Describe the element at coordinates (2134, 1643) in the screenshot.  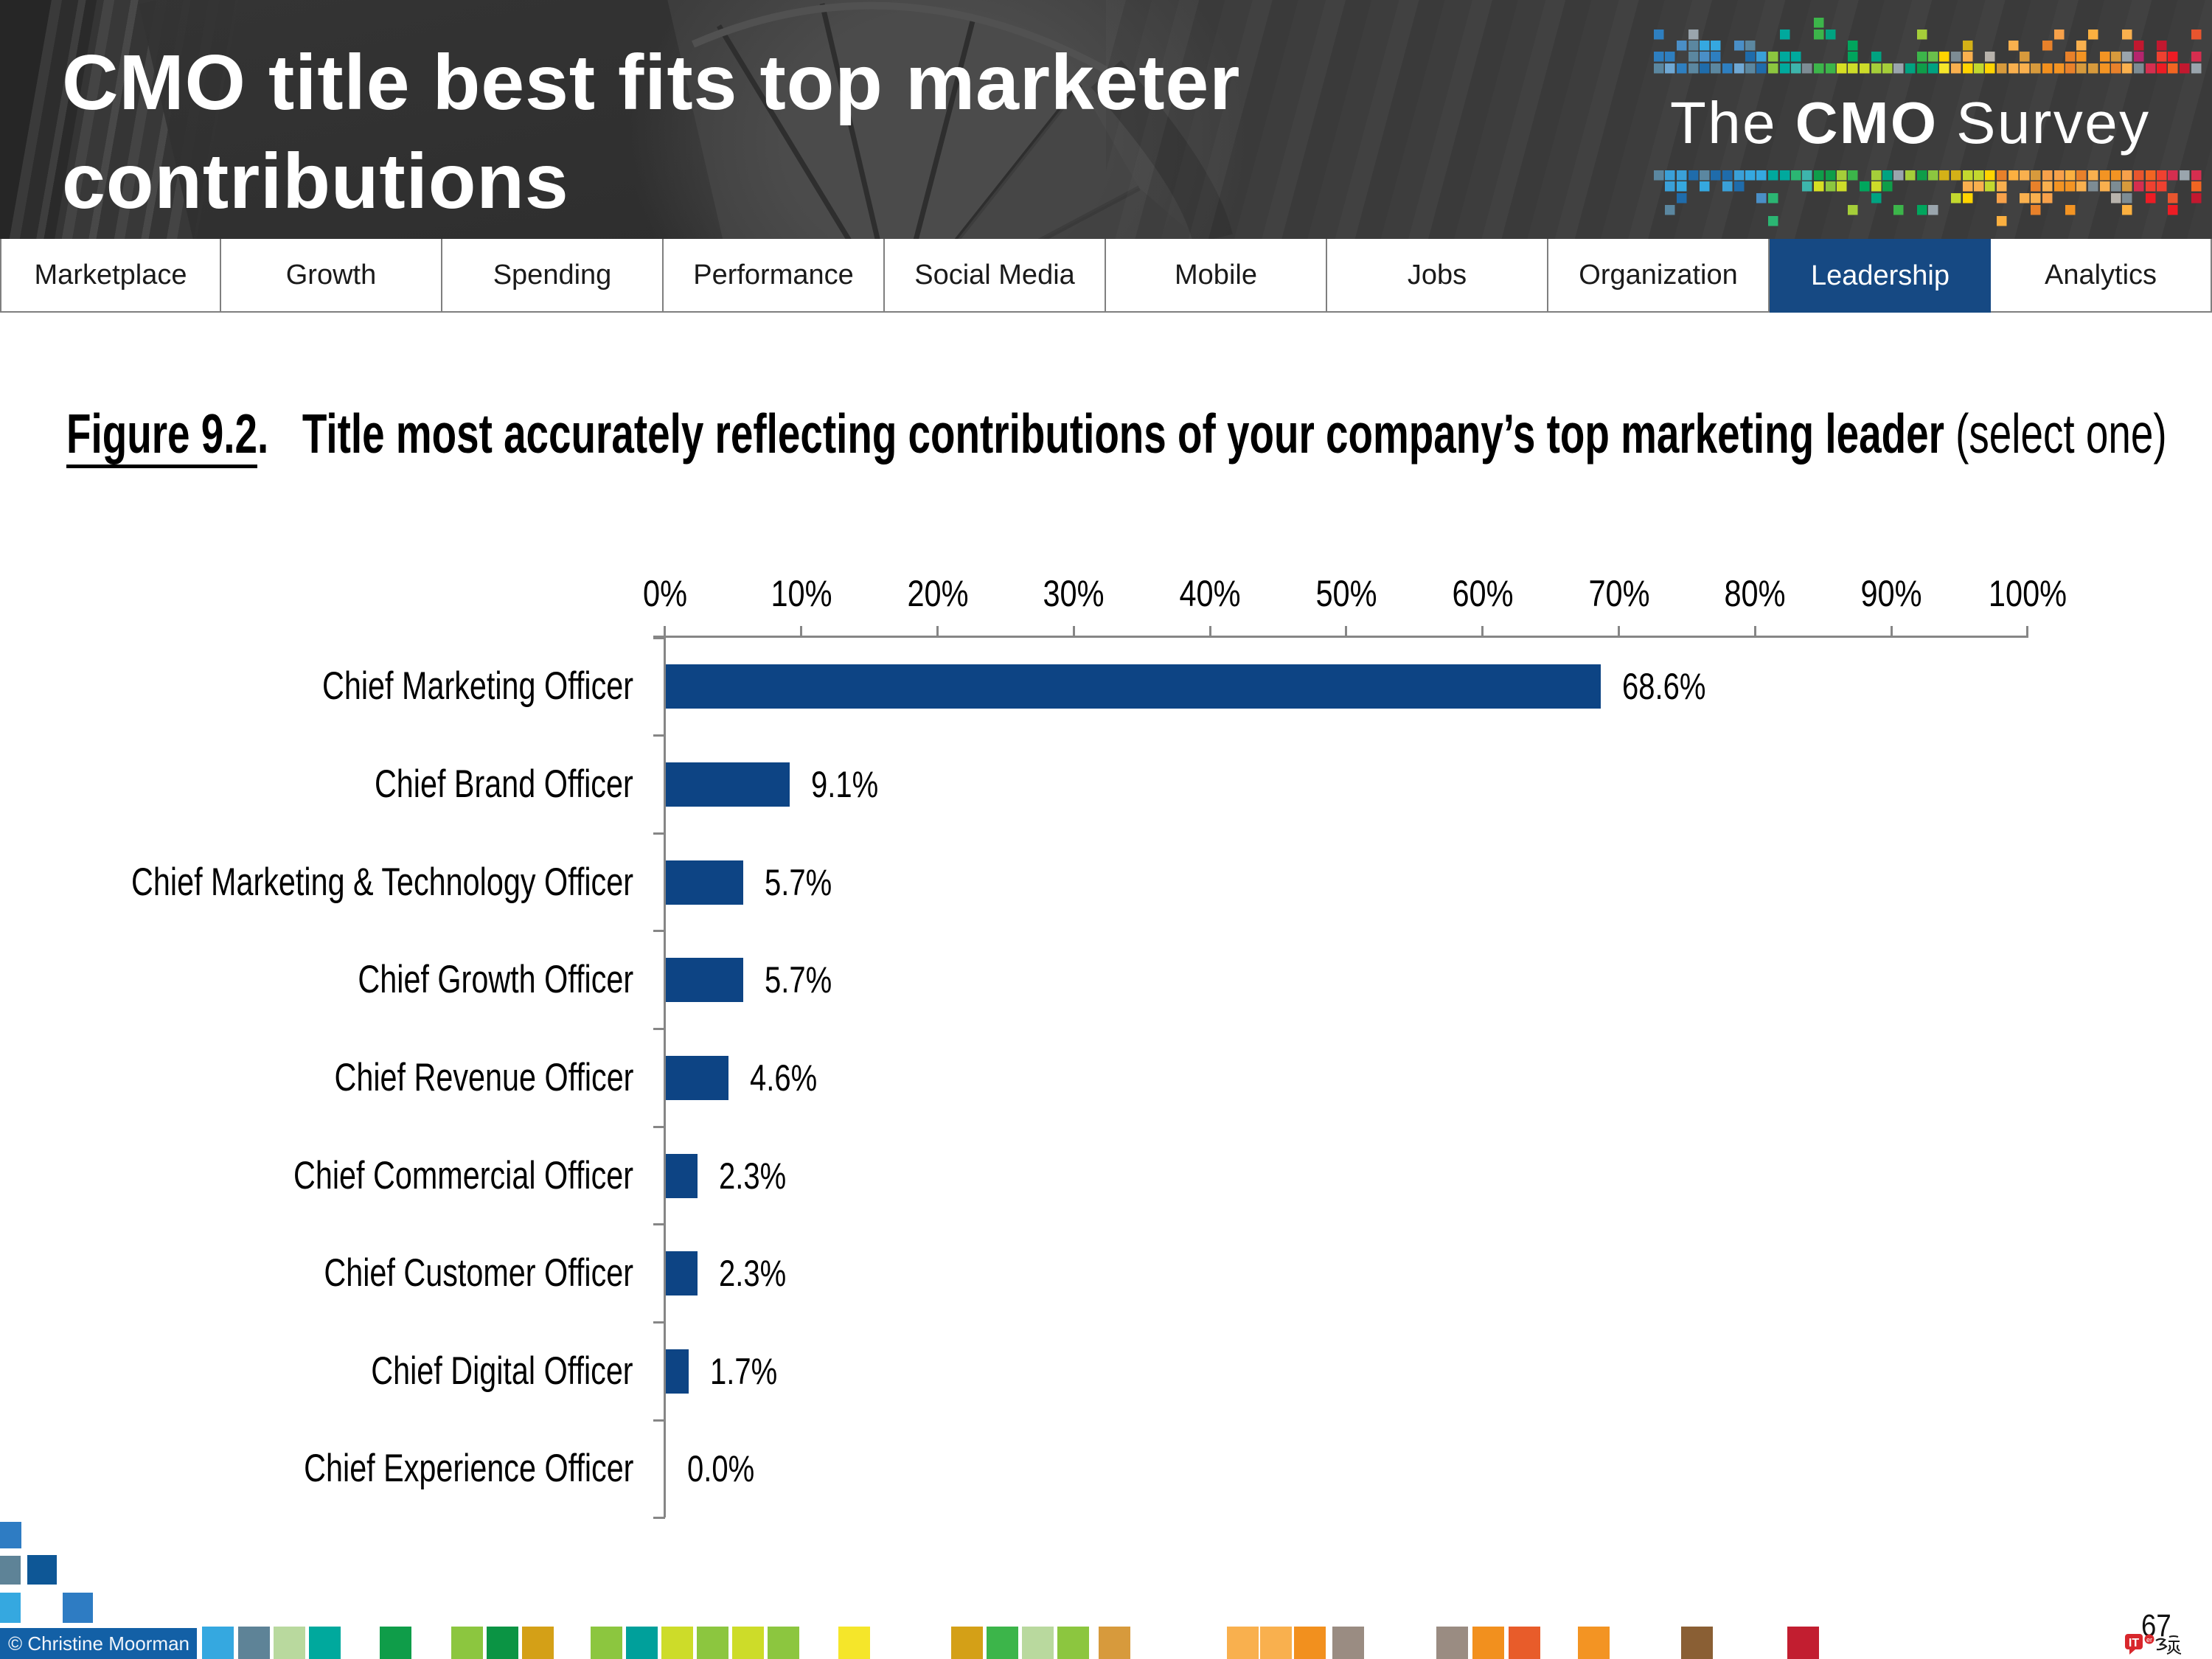
I see `svg-text: IT` at that location.